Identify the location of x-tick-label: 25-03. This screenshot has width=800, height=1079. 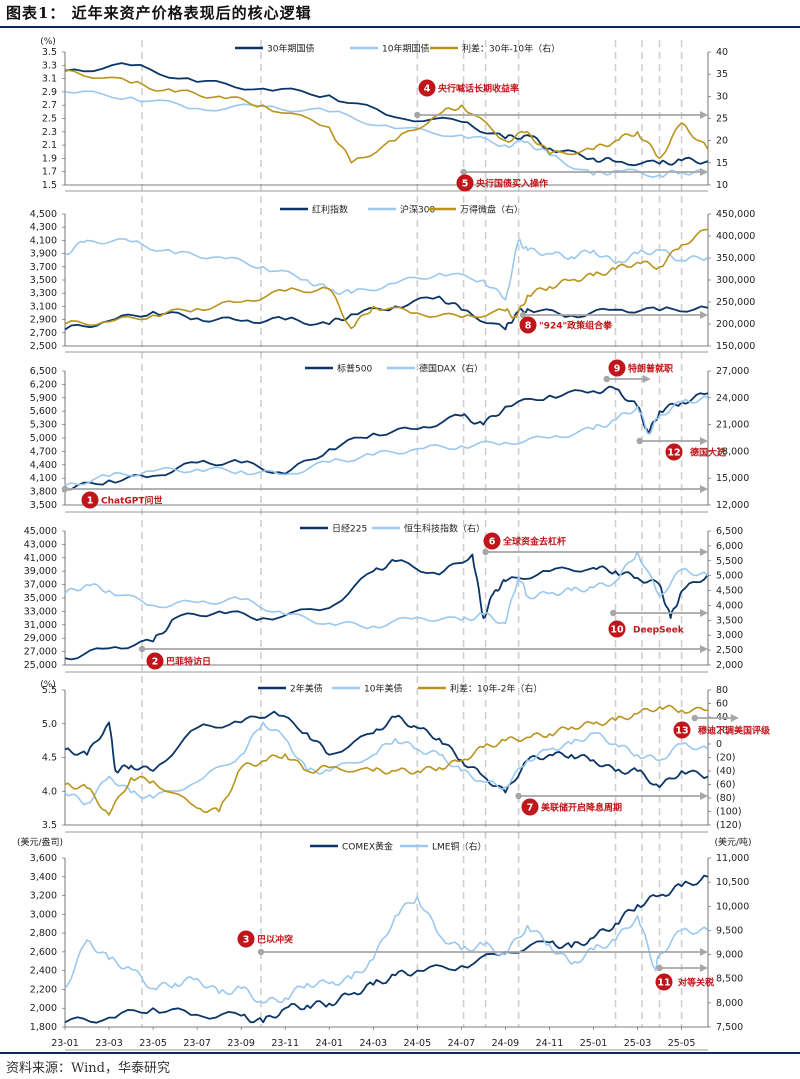
(638, 1043).